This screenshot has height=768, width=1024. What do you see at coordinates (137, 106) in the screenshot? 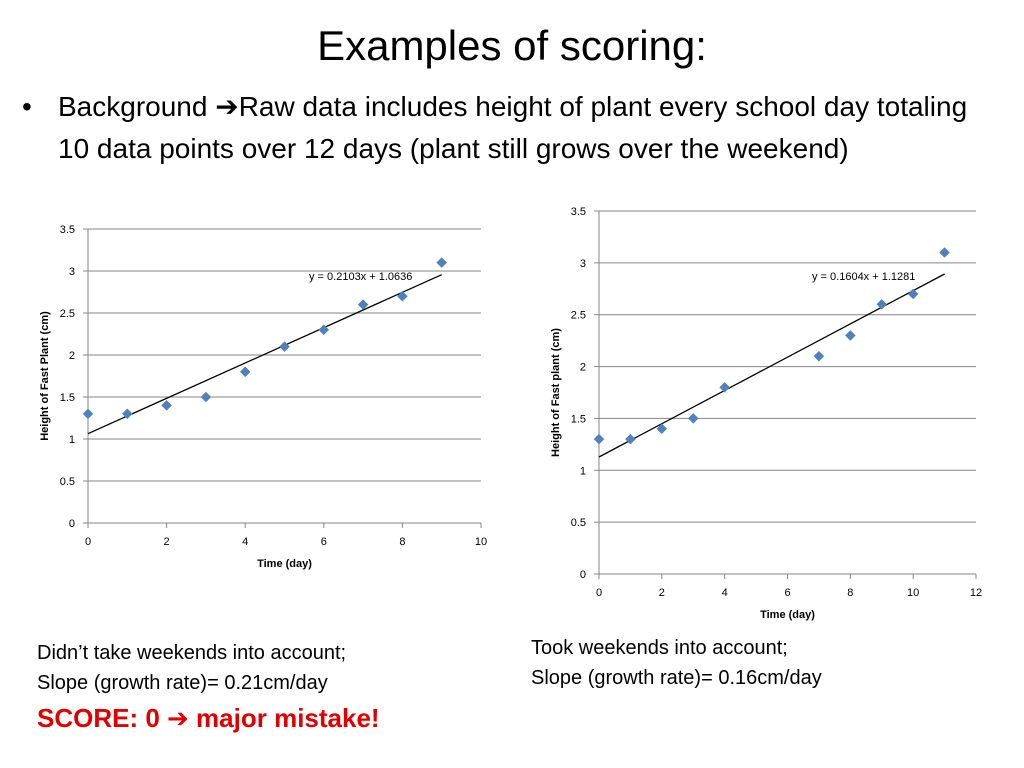
I see `bullet-lead: Background` at bounding box center [137, 106].